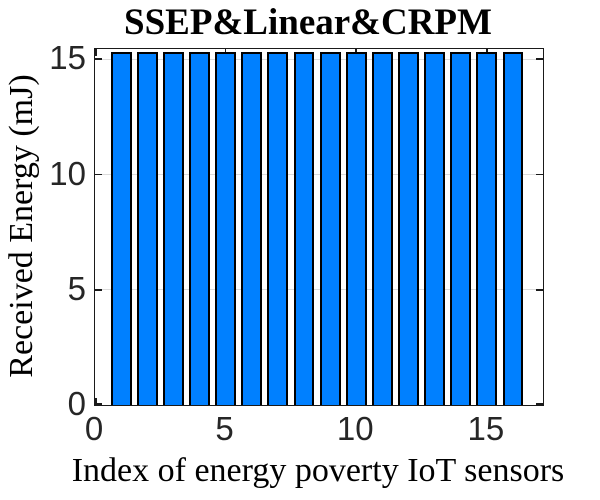 This screenshot has width=600, height=500. What do you see at coordinates (224, 428) in the screenshot?
I see `x-tick-label: 5` at bounding box center [224, 428].